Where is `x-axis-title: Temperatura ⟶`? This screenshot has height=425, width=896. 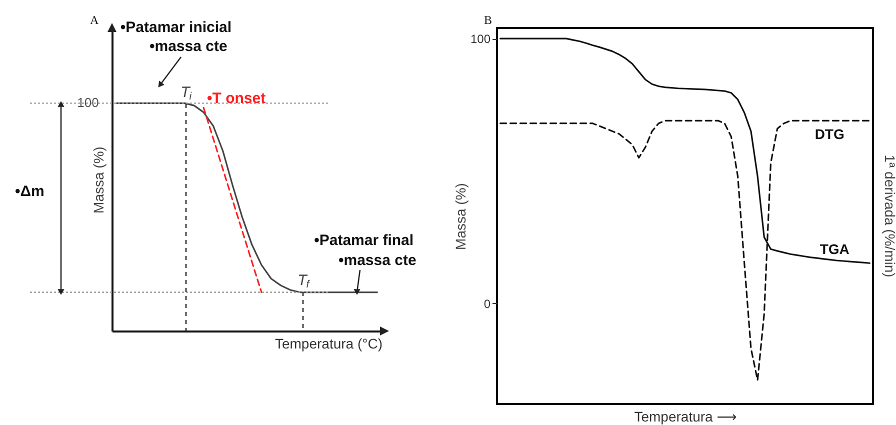
x-axis-title: Temperatura ⟶ is located at coordinates (685, 416).